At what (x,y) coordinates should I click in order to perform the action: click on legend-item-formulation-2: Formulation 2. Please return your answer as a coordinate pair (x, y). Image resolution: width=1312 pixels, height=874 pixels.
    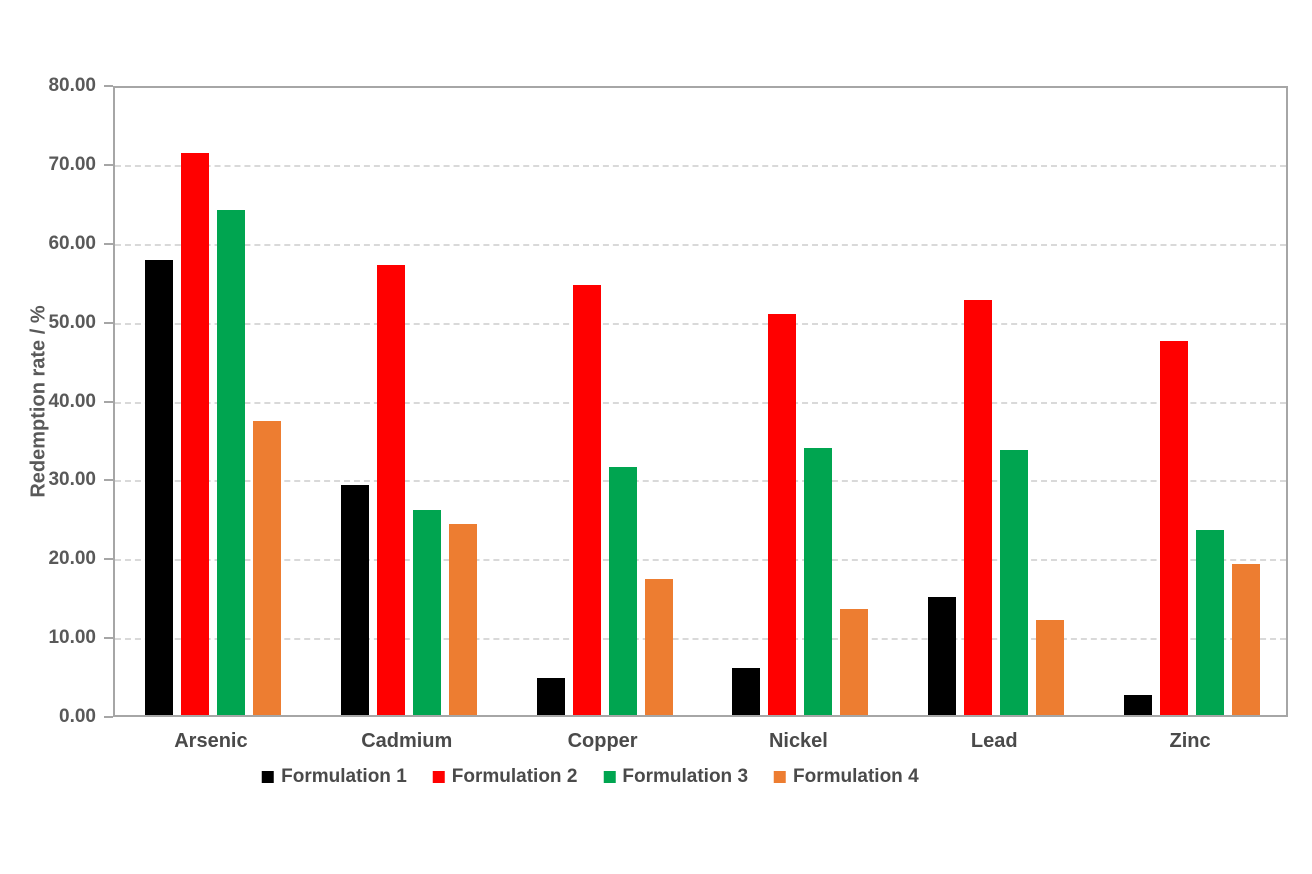
    Looking at the image, I should click on (505, 777).